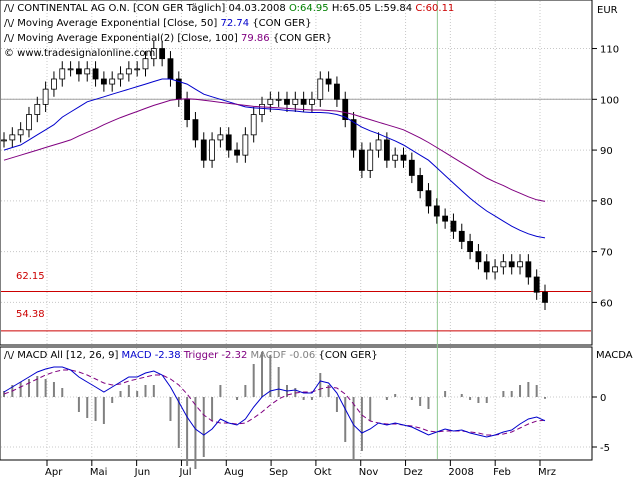 Image resolution: width=640 pixels, height=480 pixels. Describe the element at coordinates (413, 472) in the screenshot. I see `month-label: Dez` at that location.